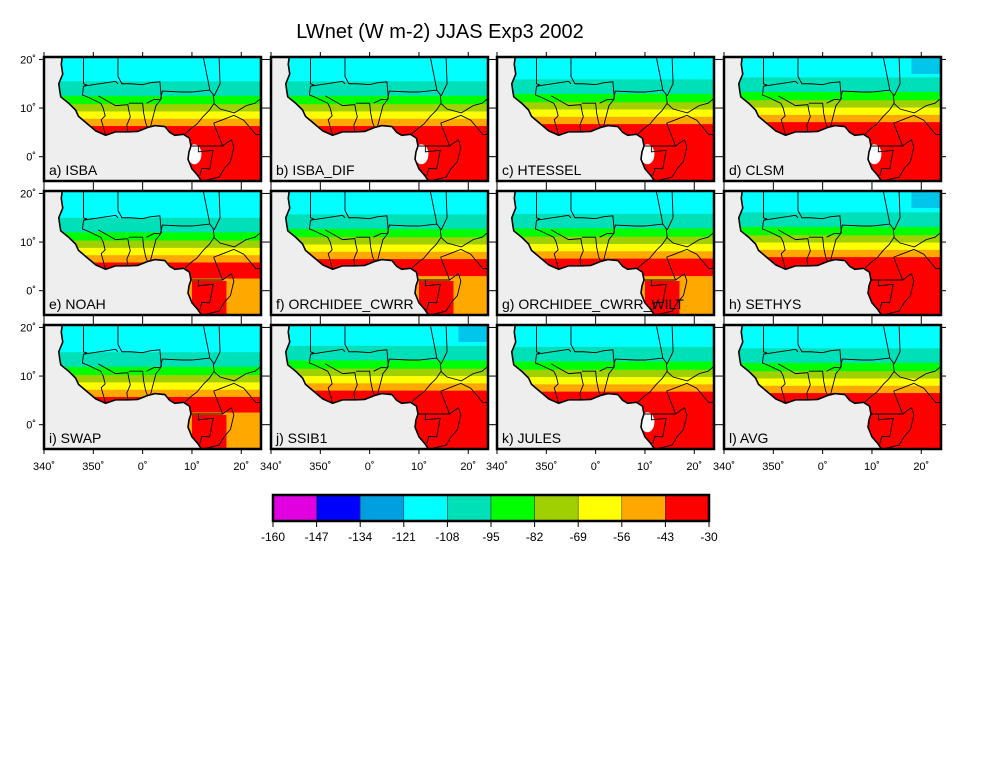 This screenshot has width=990, height=770. I want to click on y-tick-label: 0˚, so click(31, 158).